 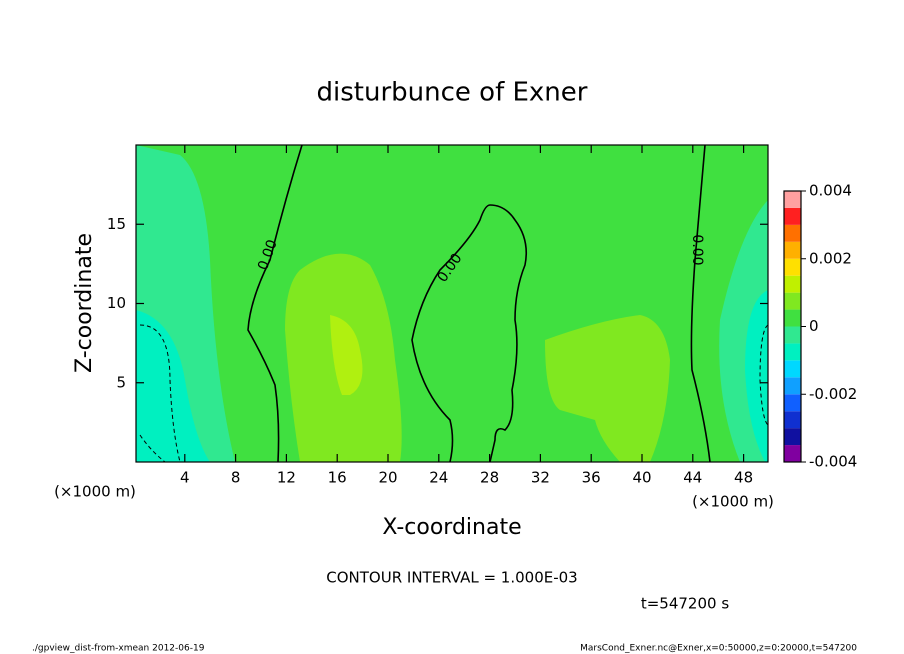 What do you see at coordinates (116, 224) in the screenshot?
I see `y-tick-label: 15` at bounding box center [116, 224].